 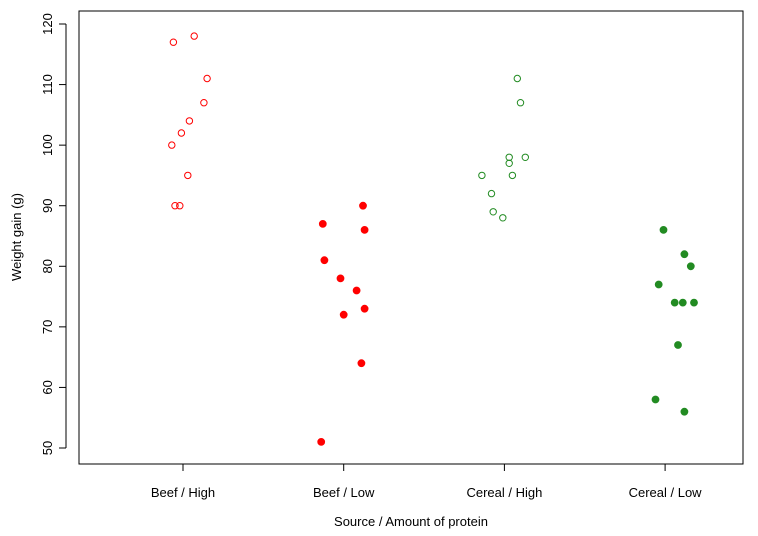 What do you see at coordinates (47, 266) in the screenshot?
I see `y-tick-label: 80` at bounding box center [47, 266].